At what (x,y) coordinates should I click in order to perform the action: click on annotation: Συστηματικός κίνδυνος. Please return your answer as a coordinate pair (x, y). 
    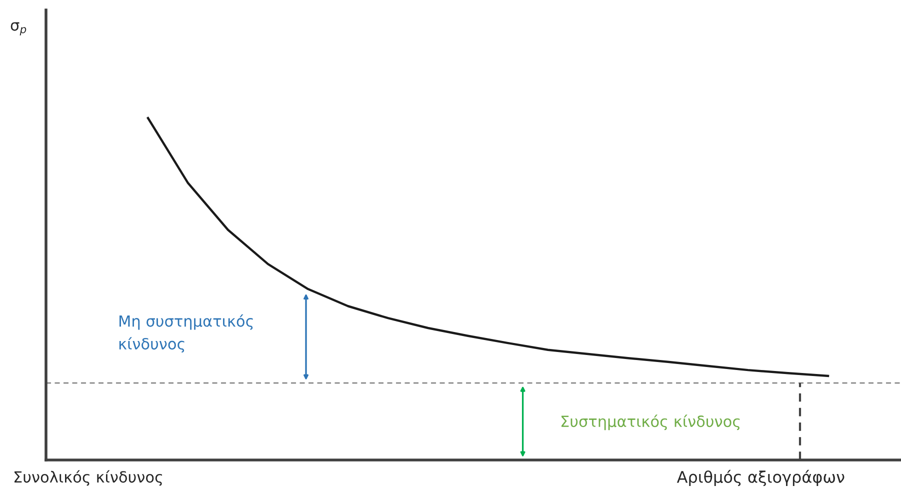
    Looking at the image, I should click on (651, 422).